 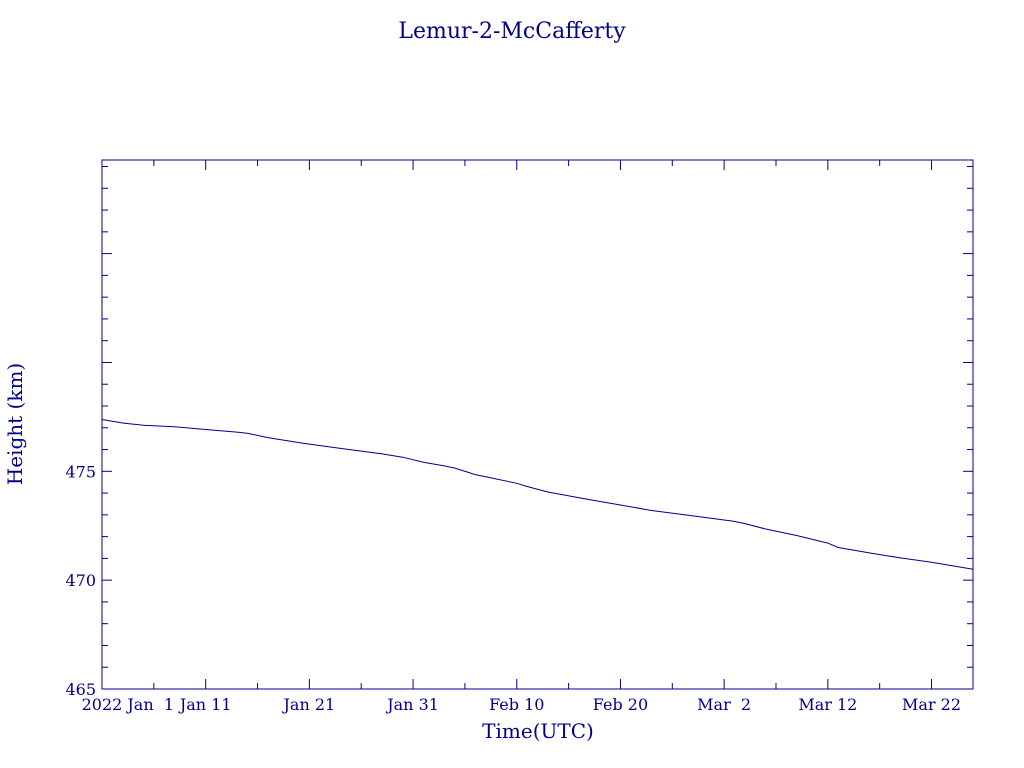 What do you see at coordinates (512, 31) in the screenshot?
I see `chart-title: Lemur-2-McCafferty` at bounding box center [512, 31].